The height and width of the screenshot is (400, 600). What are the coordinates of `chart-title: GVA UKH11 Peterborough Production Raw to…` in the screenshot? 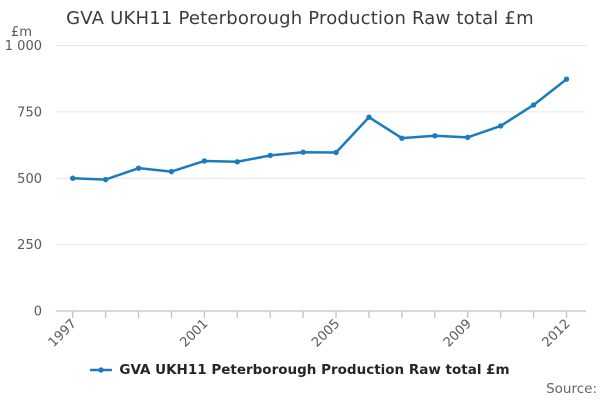 It's located at (300, 18).